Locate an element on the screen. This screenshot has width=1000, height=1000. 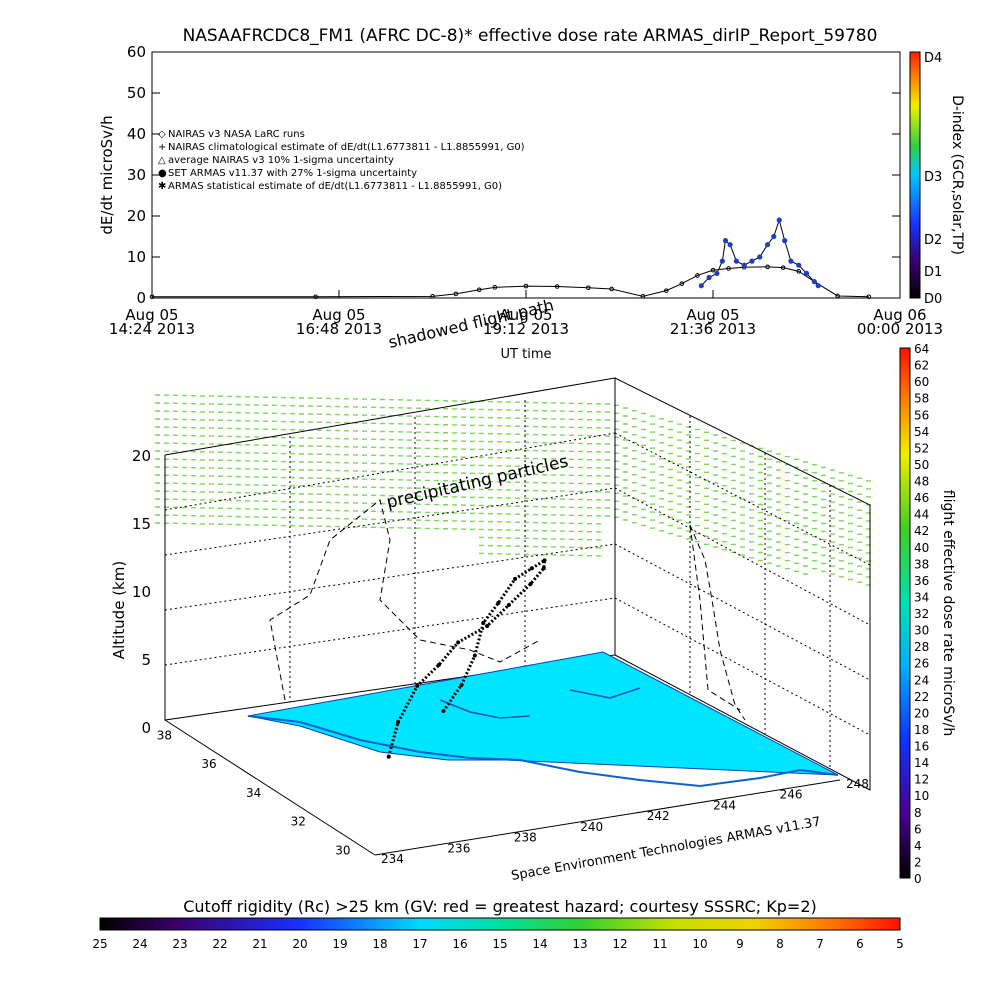
dose-rate-tick: 30 is located at coordinates (921, 631).